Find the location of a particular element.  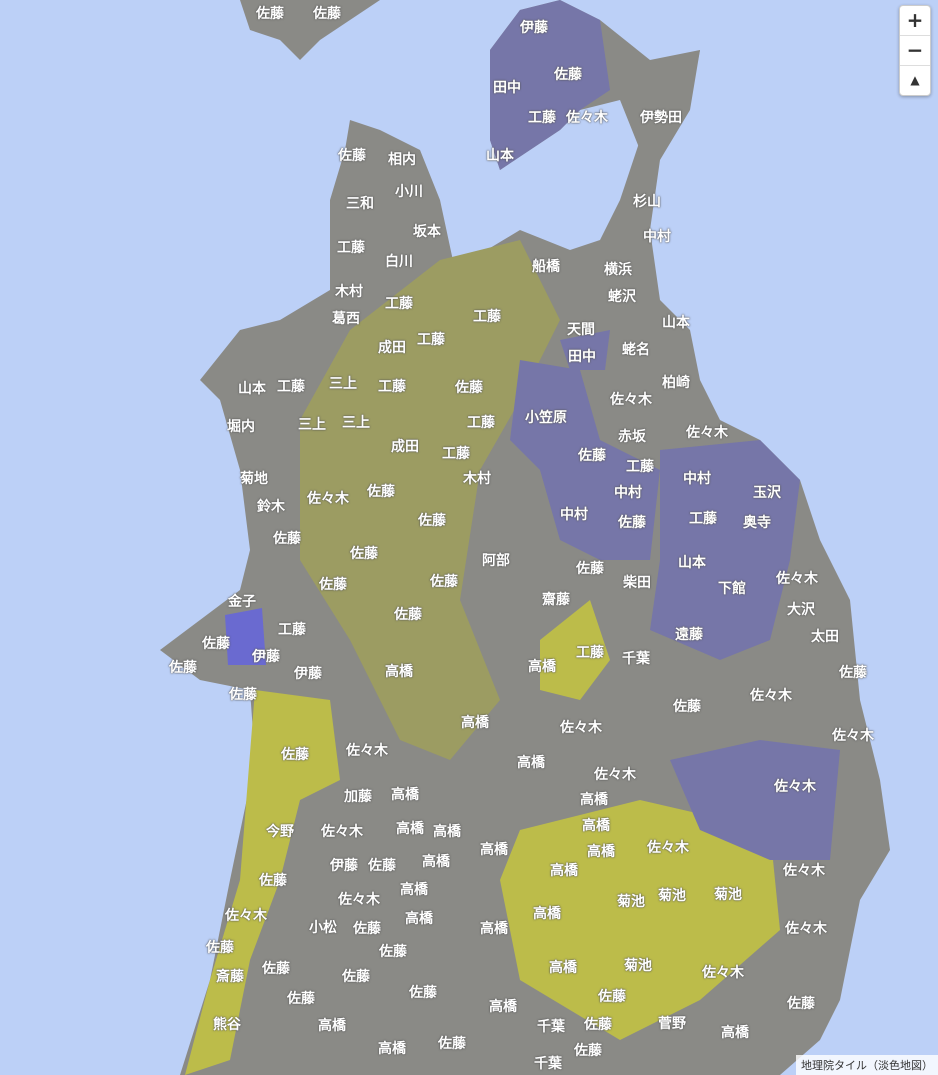

surname-label: 木村 is located at coordinates (477, 479).